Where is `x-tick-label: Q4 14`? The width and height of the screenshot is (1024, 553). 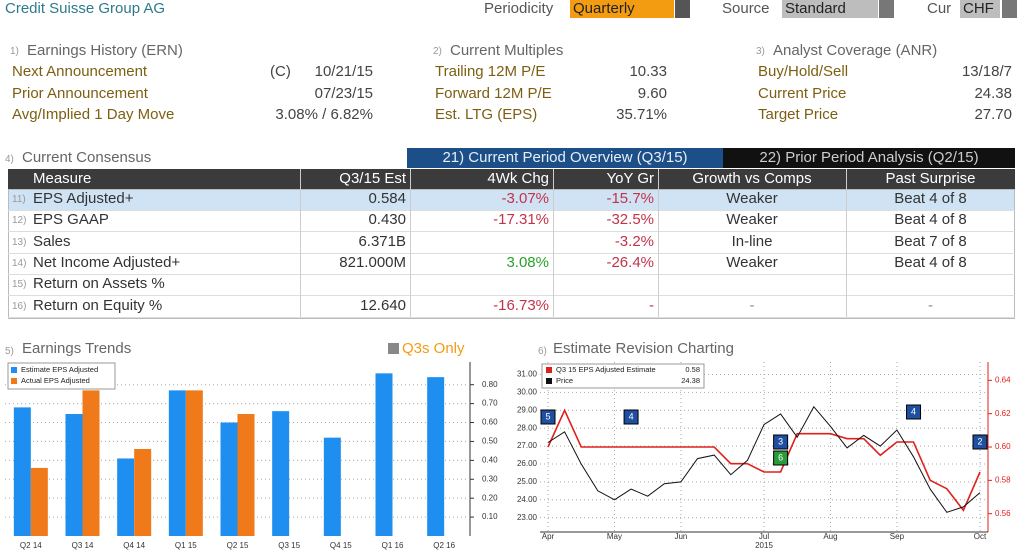
x-tick-label: Q4 14 is located at coordinates (134, 545).